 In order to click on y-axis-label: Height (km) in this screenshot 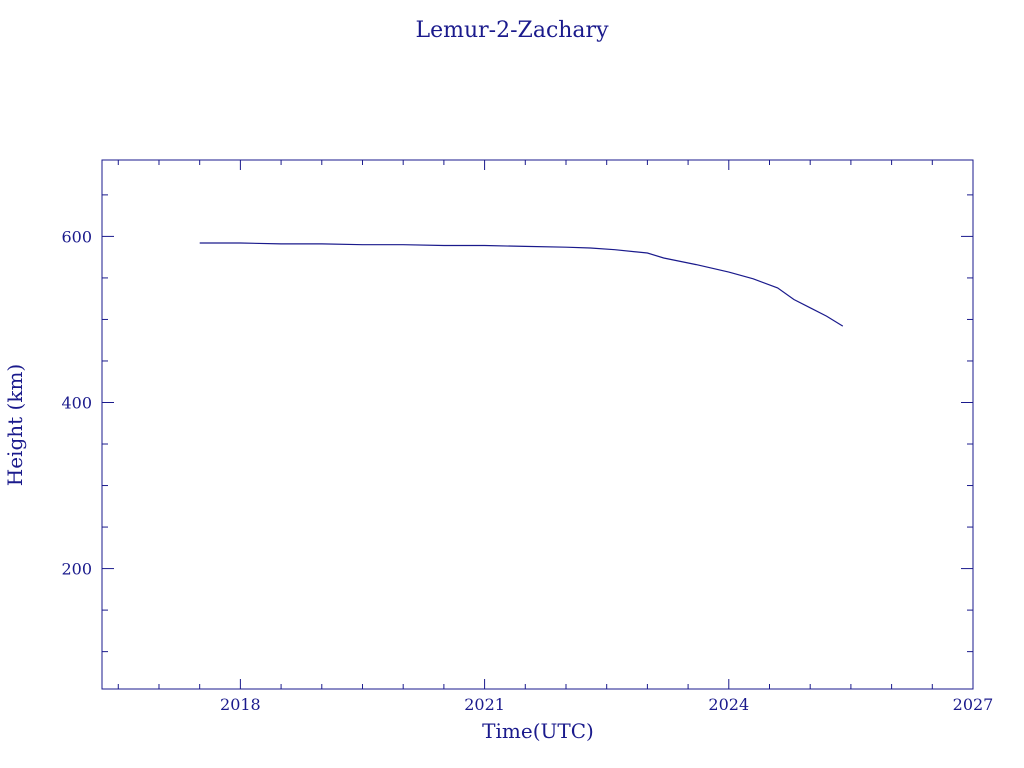, I will do `click(15, 425)`.